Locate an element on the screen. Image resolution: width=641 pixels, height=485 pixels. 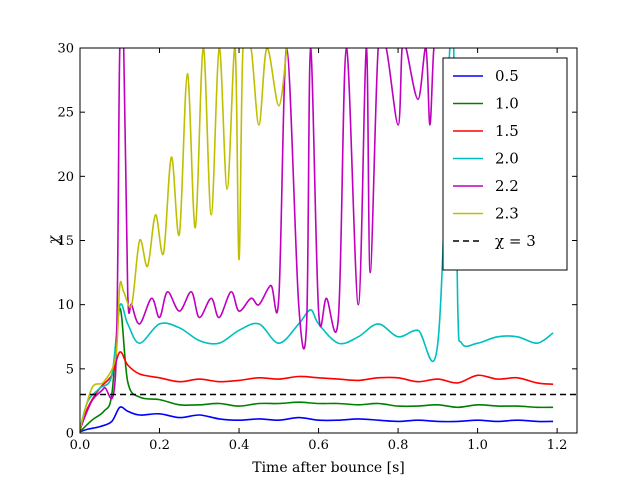
legend-label: 2.0 is located at coordinates (507, 159).